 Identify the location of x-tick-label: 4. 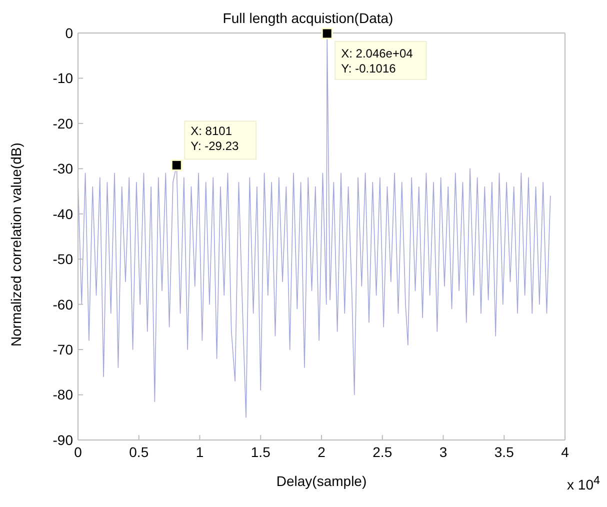
(565, 452).